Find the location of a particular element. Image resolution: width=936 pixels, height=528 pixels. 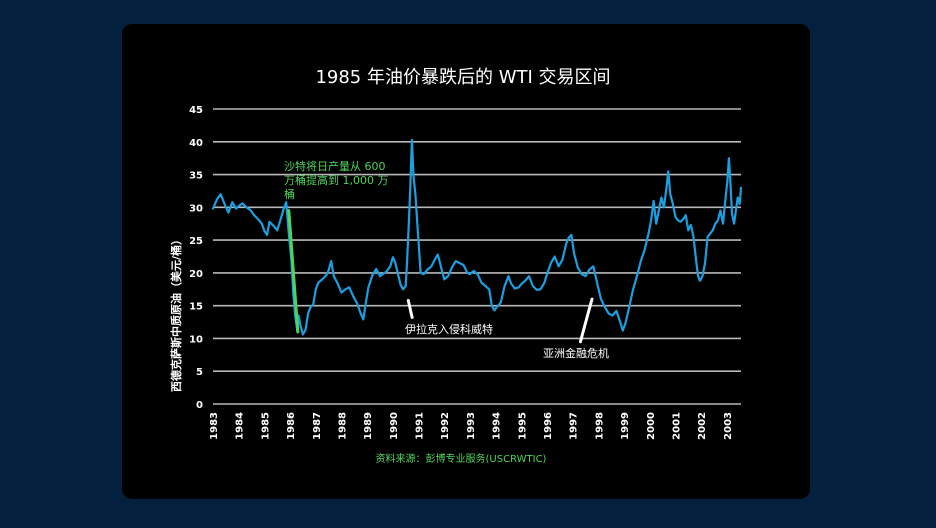

x-tick-label: 1990 is located at coordinates (394, 426).